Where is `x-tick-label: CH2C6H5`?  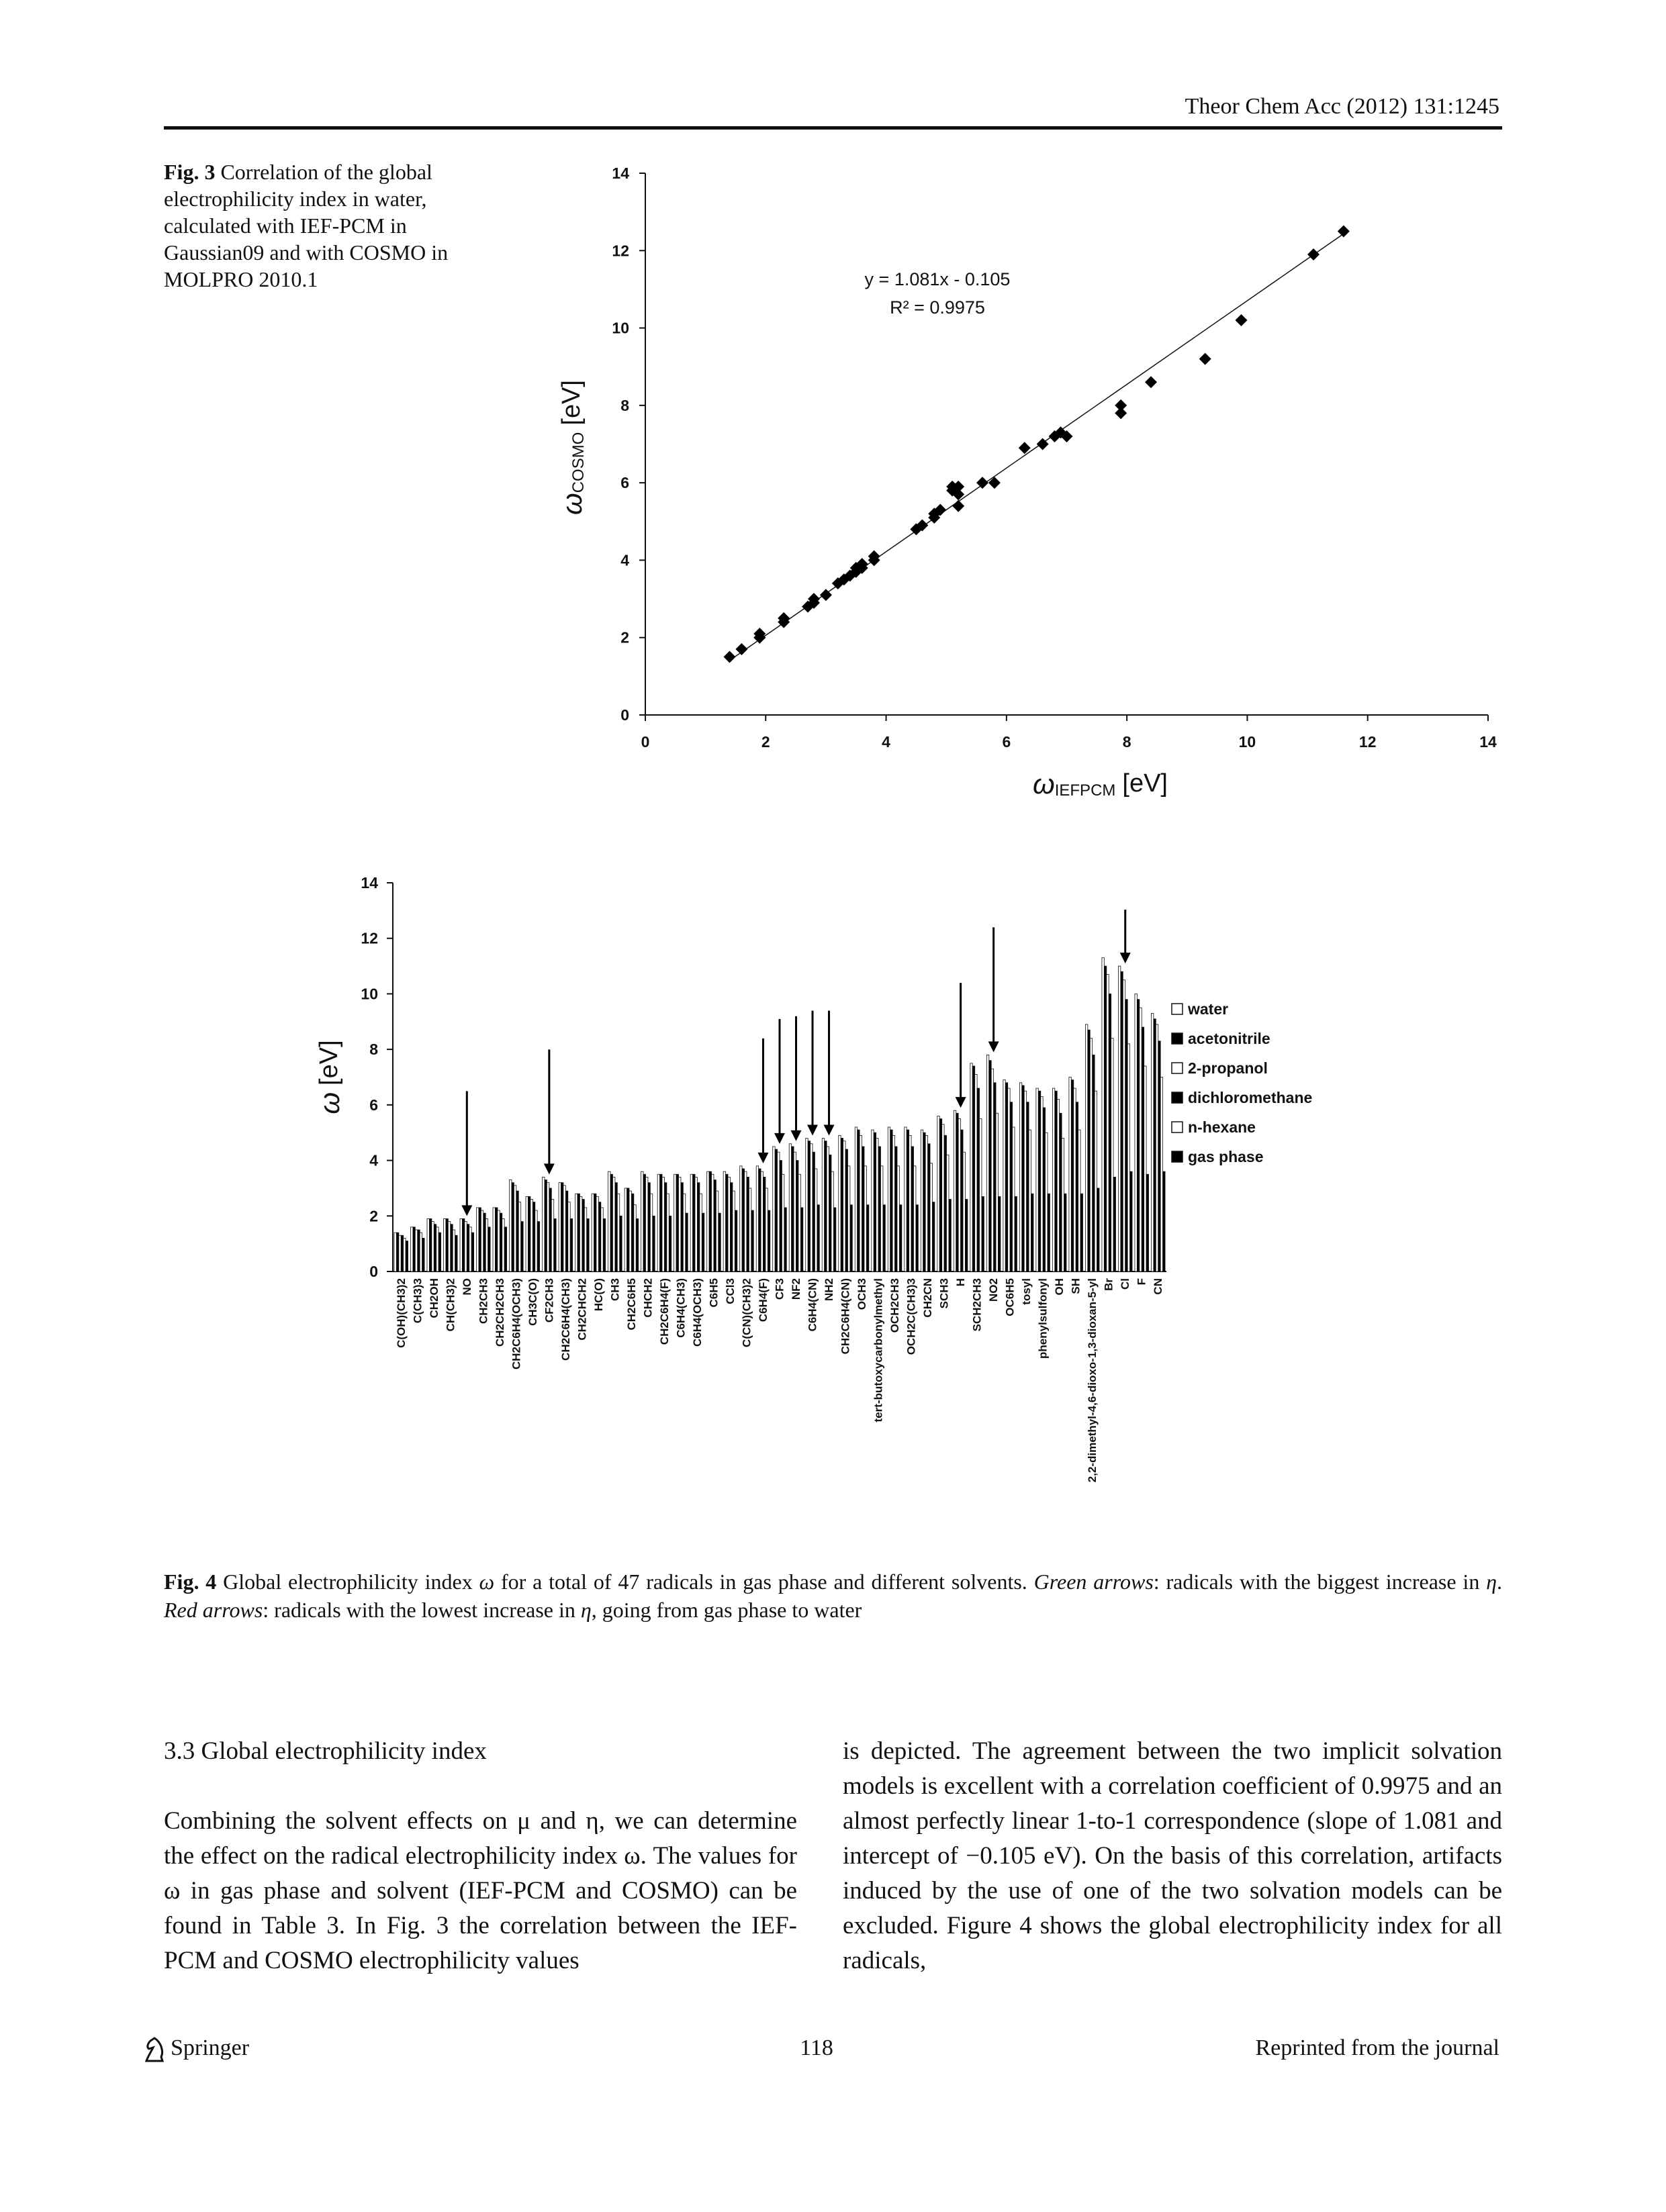
x-tick-label: CH2C6H5 is located at coordinates (631, 1304).